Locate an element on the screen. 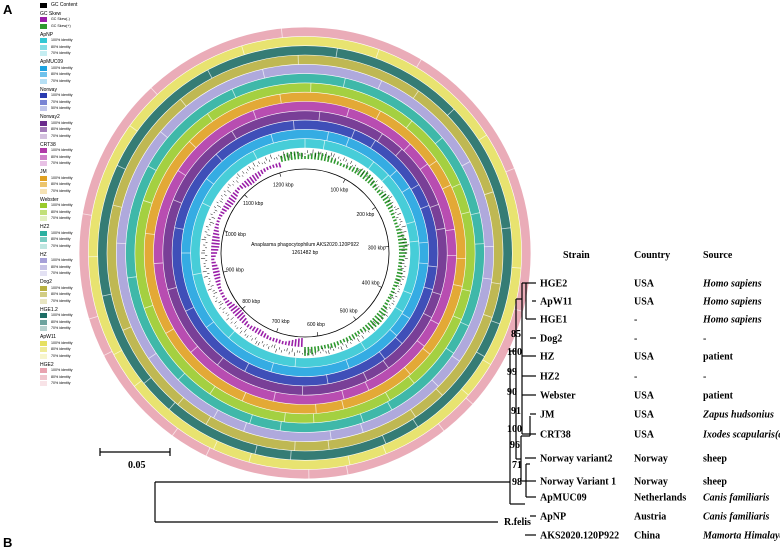 The height and width of the screenshot is (552, 780). backbone-circle is located at coordinates (305, 253).